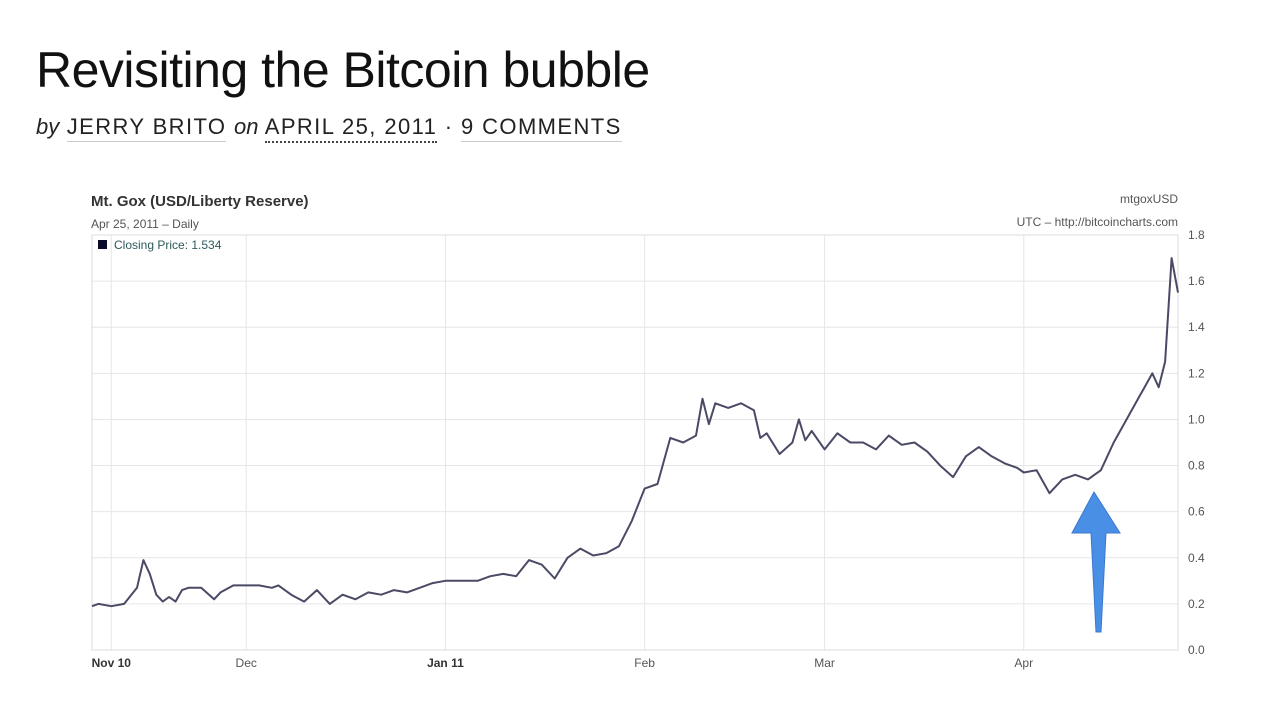 The image size is (1288, 716). Describe the element at coordinates (1023, 663) in the screenshot. I see `x-tick-label: Apr` at that location.